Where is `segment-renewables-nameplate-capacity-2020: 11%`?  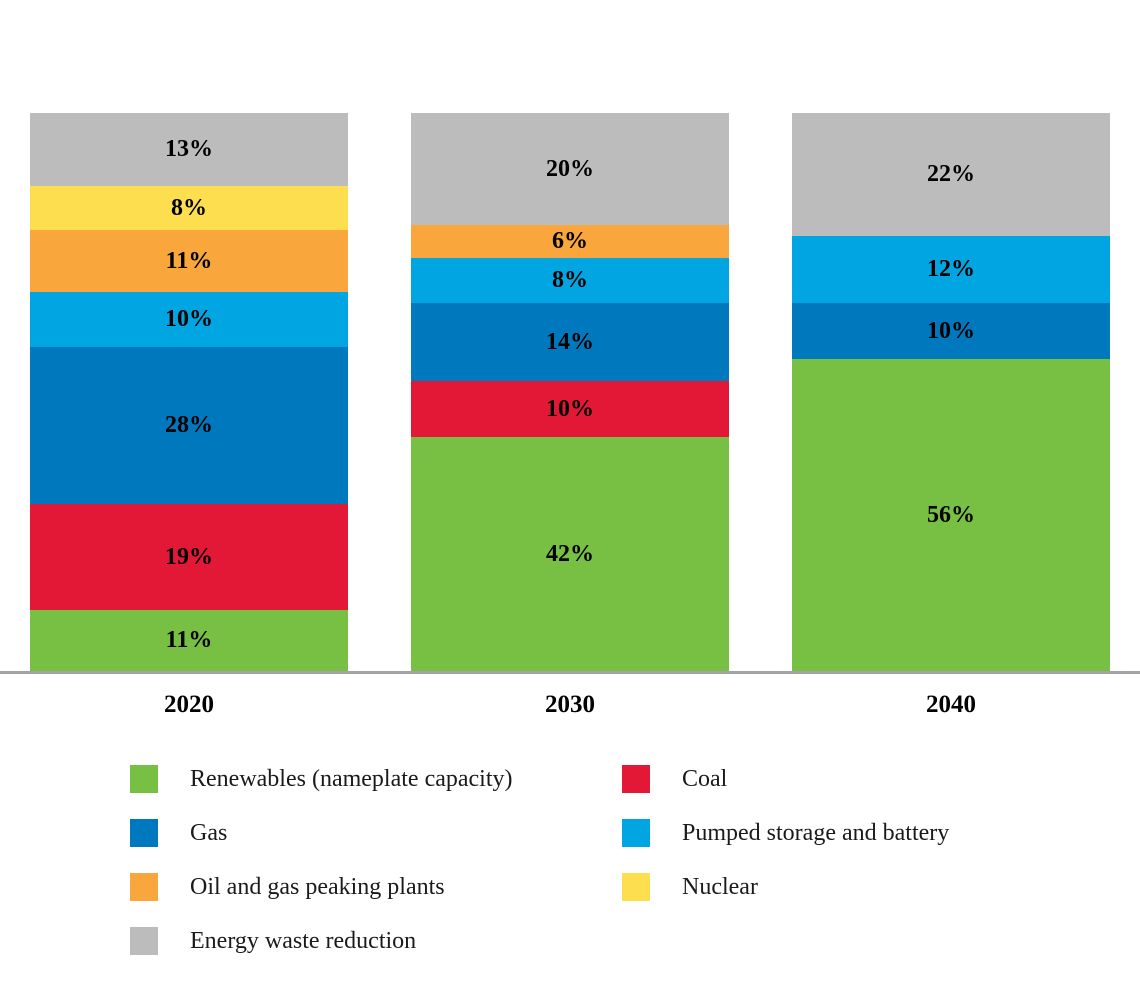
segment-renewables-nameplate-capacity-2020: 11% is located at coordinates (189, 640).